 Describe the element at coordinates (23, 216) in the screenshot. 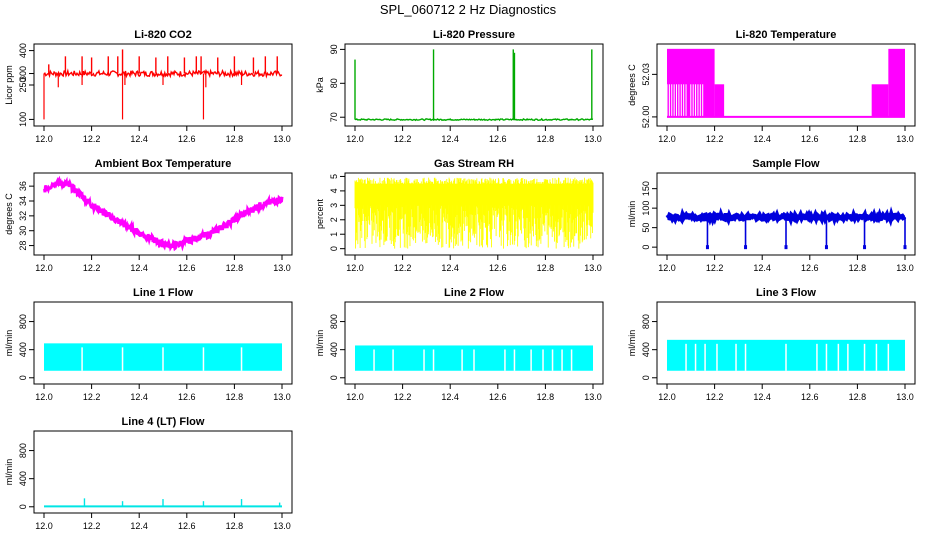

I see `y-tick-label: 32` at that location.